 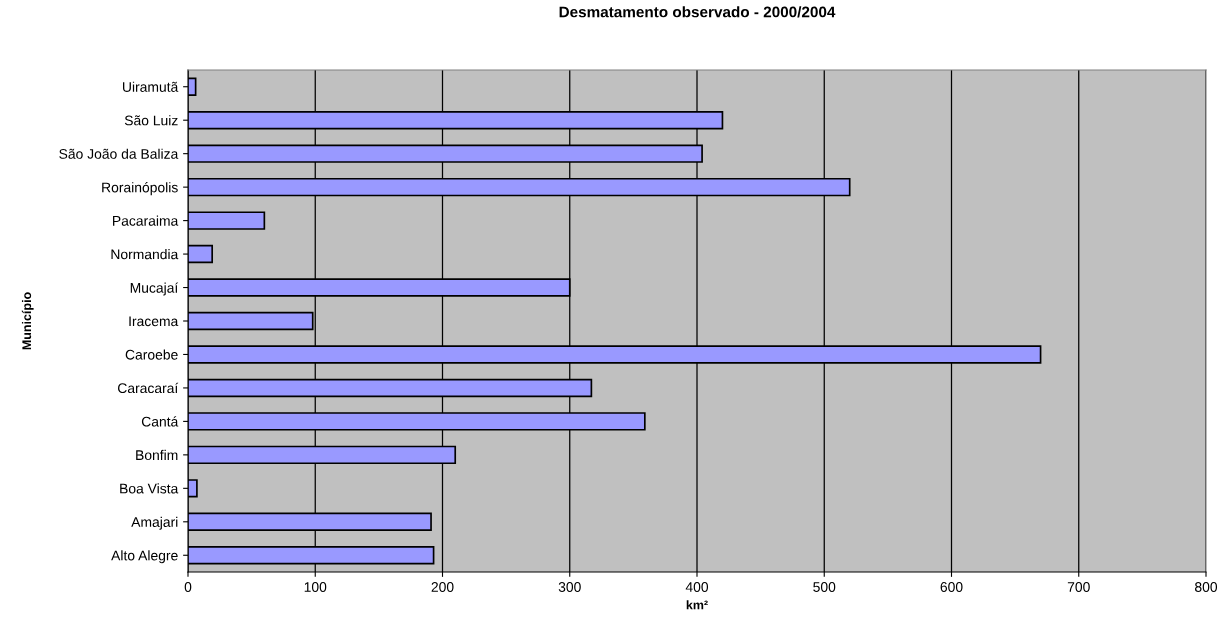 What do you see at coordinates (148, 388) in the screenshot?
I see `y-tick-label: Caracaraí` at bounding box center [148, 388].